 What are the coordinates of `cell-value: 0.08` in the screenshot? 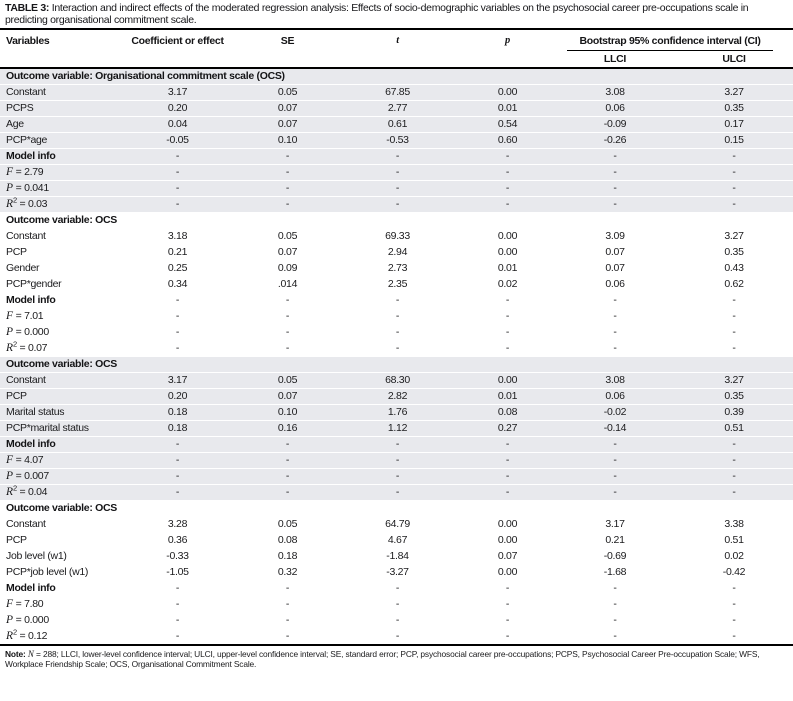 It's located at (507, 412).